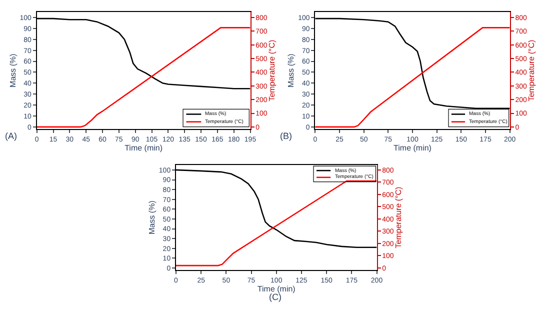 This screenshot has height=315, width=550. What do you see at coordinates (11, 136) in the screenshot?
I see `text: (A)` at bounding box center [11, 136].